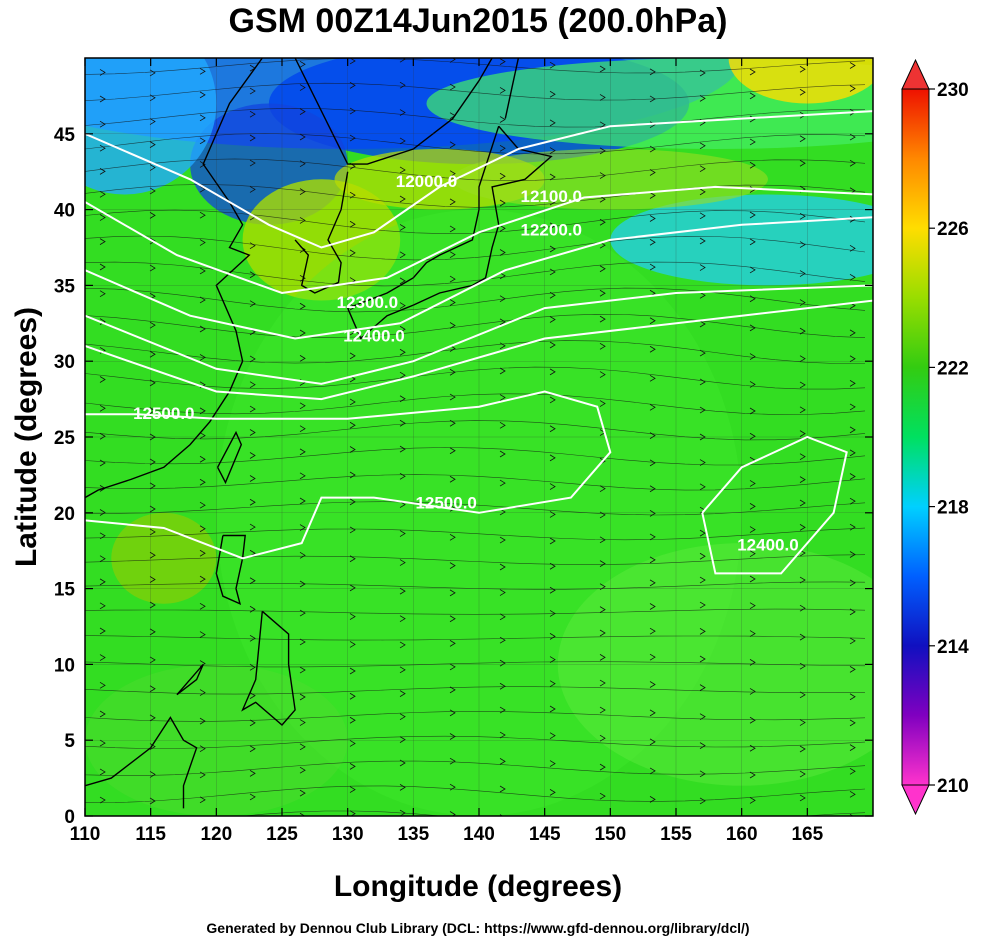 The width and height of the screenshot is (982, 940). What do you see at coordinates (478, 21) in the screenshot?
I see `chart-title: GSM 00Z14Jun2015 (200.0hPa)` at bounding box center [478, 21].